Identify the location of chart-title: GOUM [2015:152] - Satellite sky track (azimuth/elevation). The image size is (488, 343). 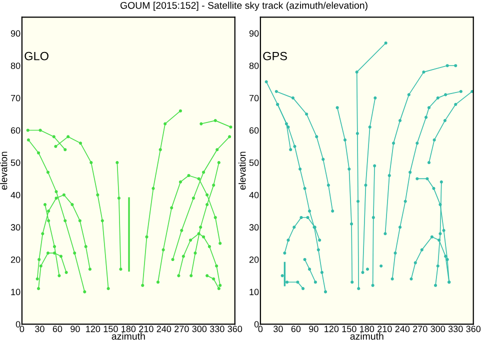
(244, 6).